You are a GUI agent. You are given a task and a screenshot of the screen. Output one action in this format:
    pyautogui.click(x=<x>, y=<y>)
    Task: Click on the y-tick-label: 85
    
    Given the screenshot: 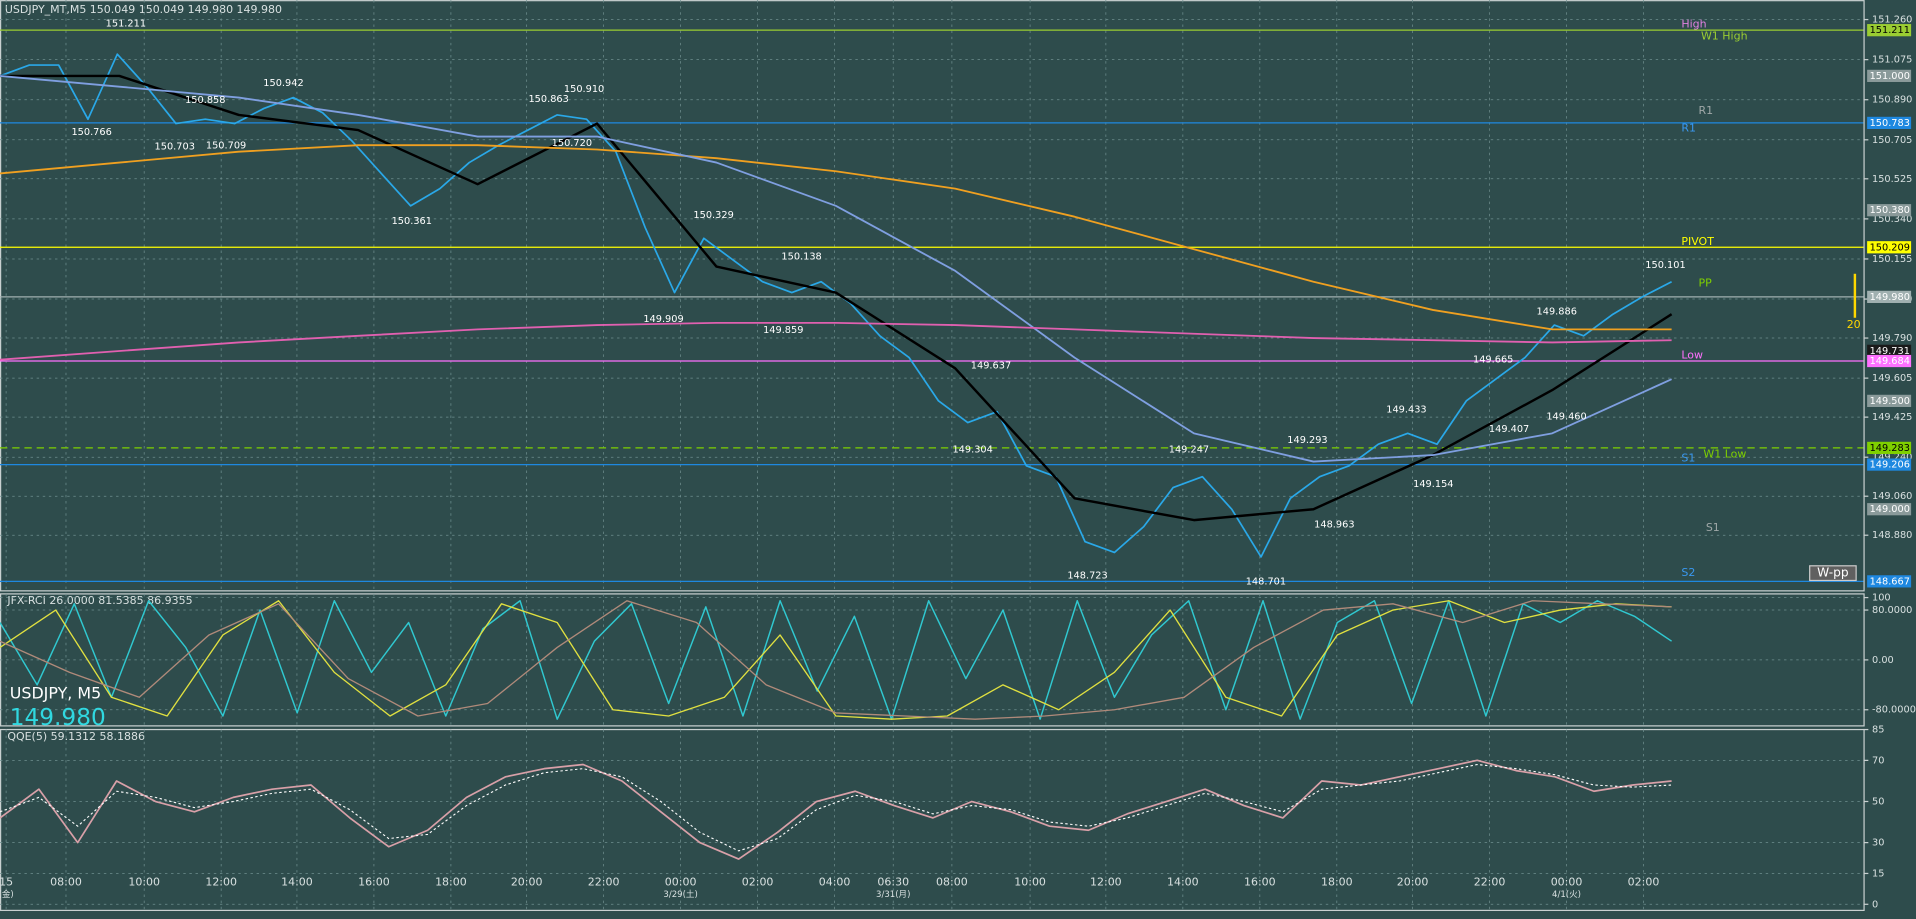 What is the action you would take?
    pyautogui.click(x=1878, y=730)
    